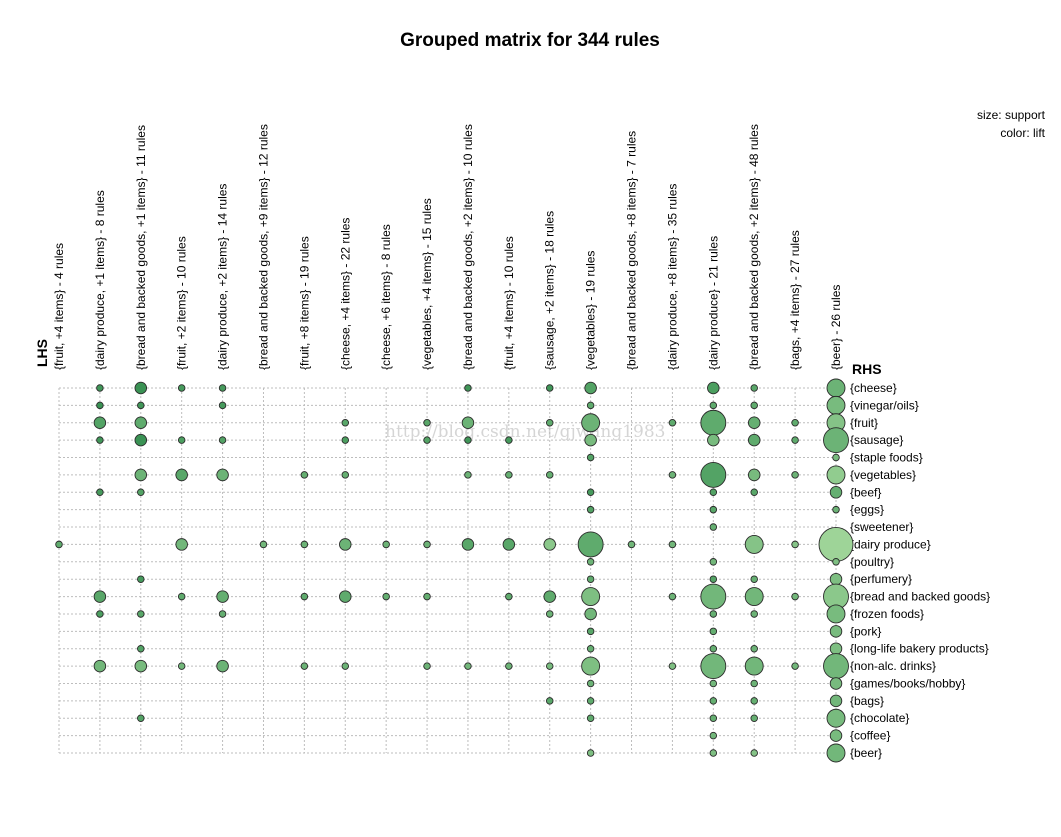  I want to click on lhs-group-label: {dairy produce, +8 items} - 35 rules, so click(672, 277).